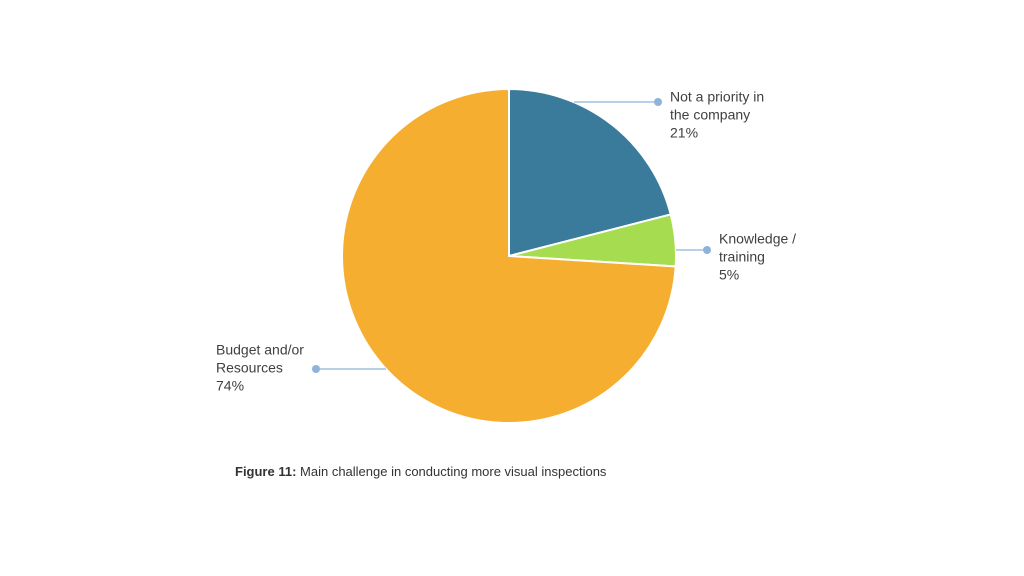  I want to click on slice-label-1: Not a priority in the company 21%, so click(717, 115).